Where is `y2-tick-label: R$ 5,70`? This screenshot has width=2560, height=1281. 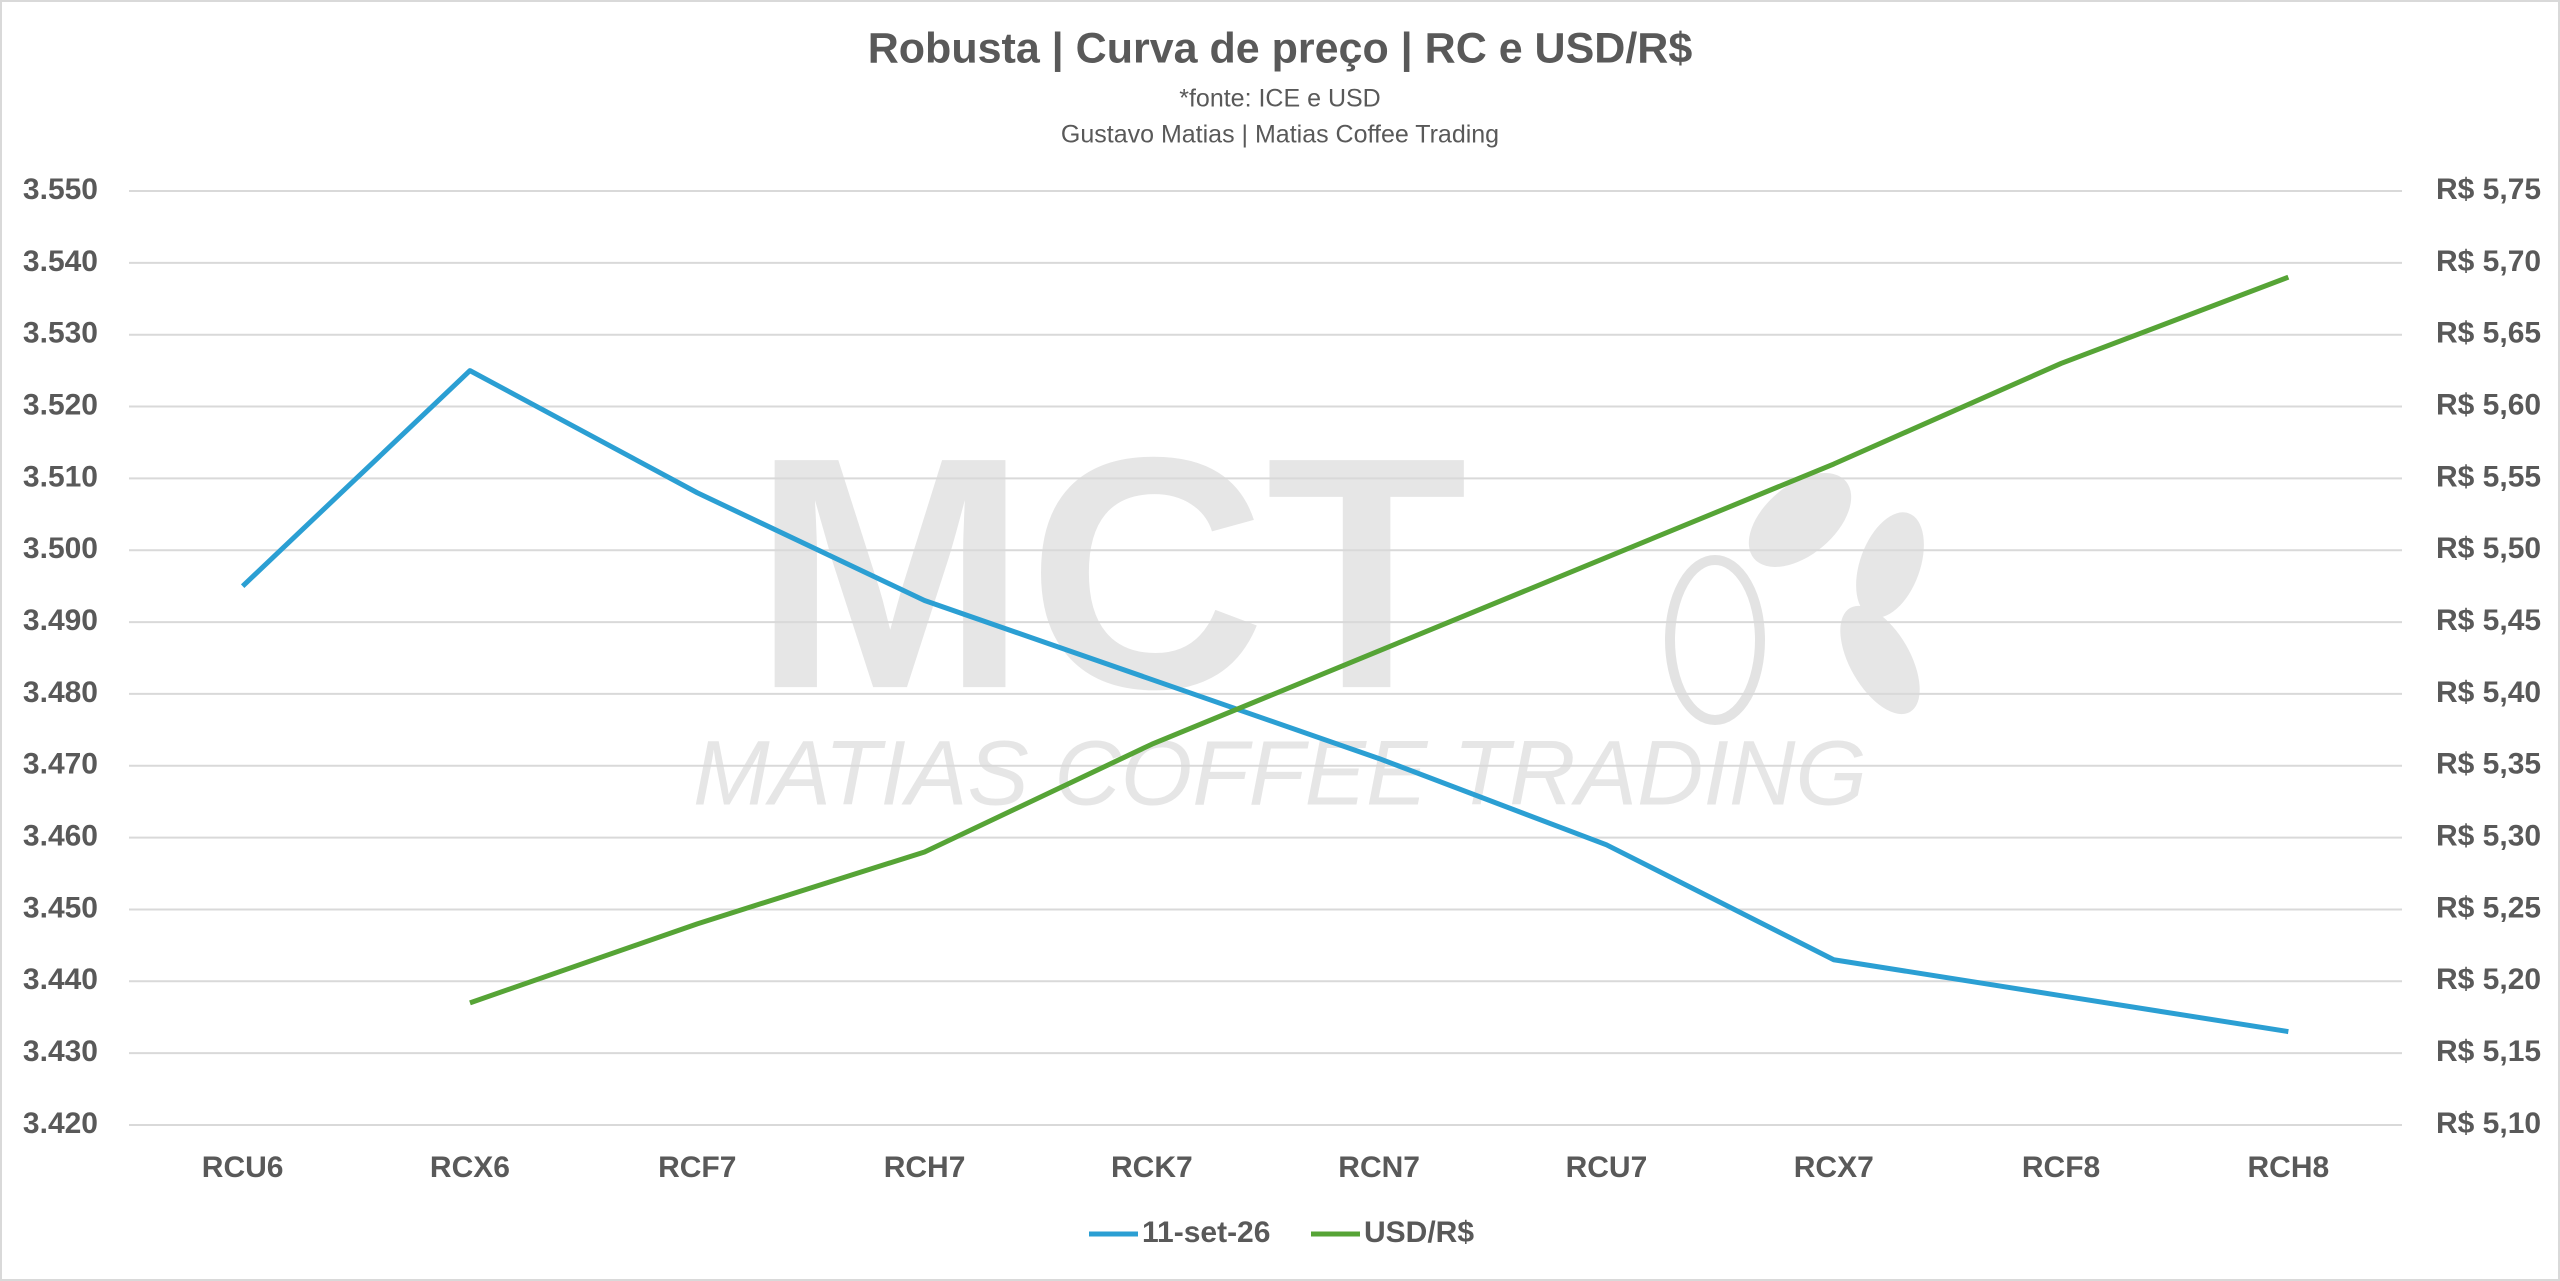
y2-tick-label: R$ 5,70 is located at coordinates (2488, 261).